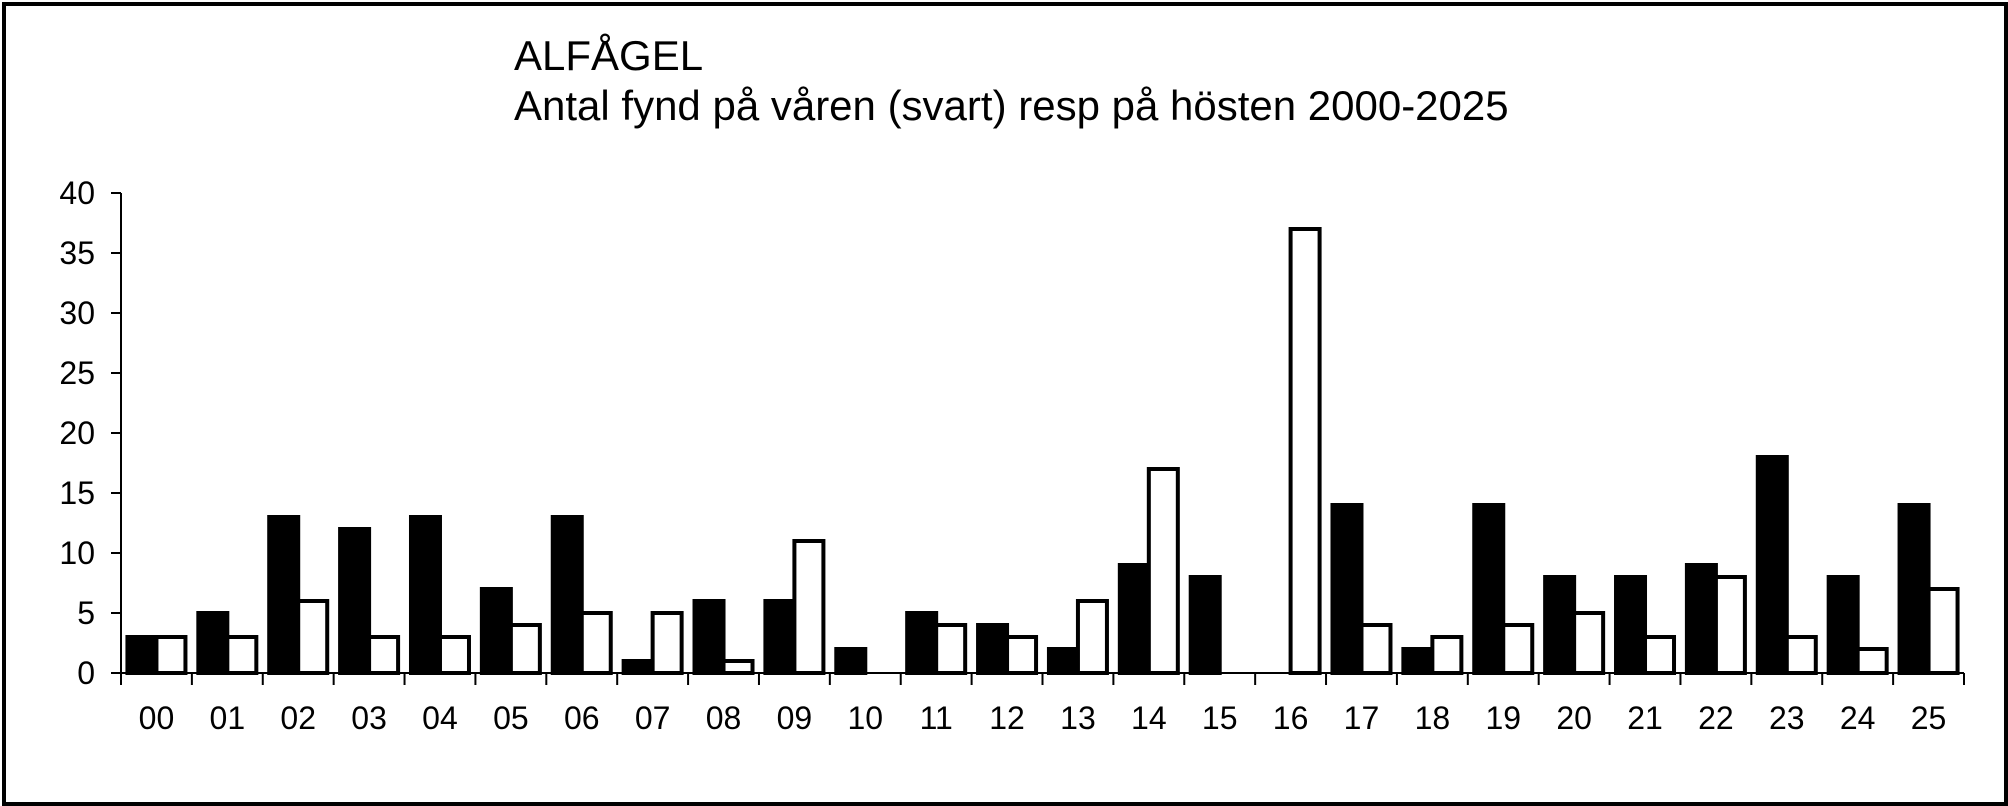 The height and width of the screenshot is (806, 2008). Describe the element at coordinates (511, 718) in the screenshot. I see `x-tick-label: 05` at that location.